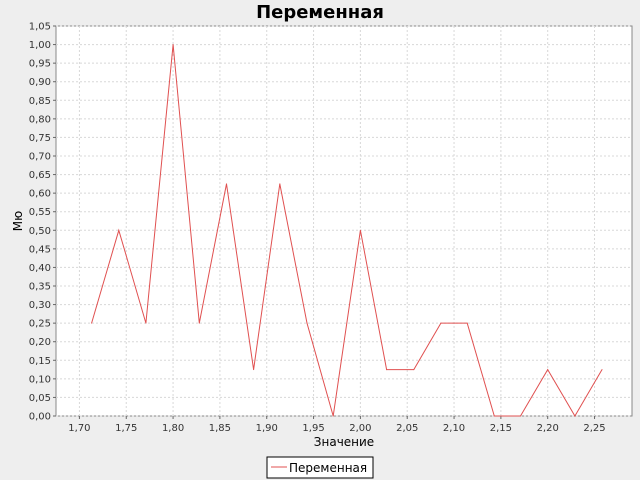 This screenshot has height=480, width=640. I want to click on legend: Переменная, so click(320, 467).